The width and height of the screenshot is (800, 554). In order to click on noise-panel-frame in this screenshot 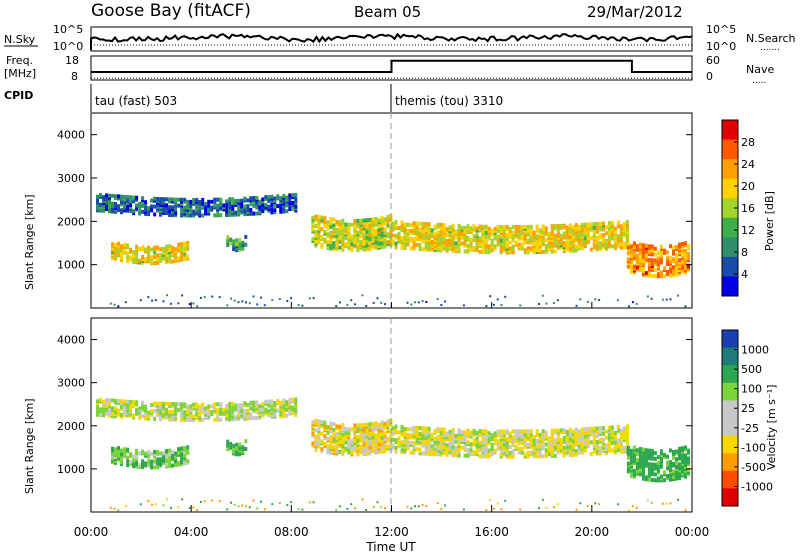, I will do `click(391, 39)`.